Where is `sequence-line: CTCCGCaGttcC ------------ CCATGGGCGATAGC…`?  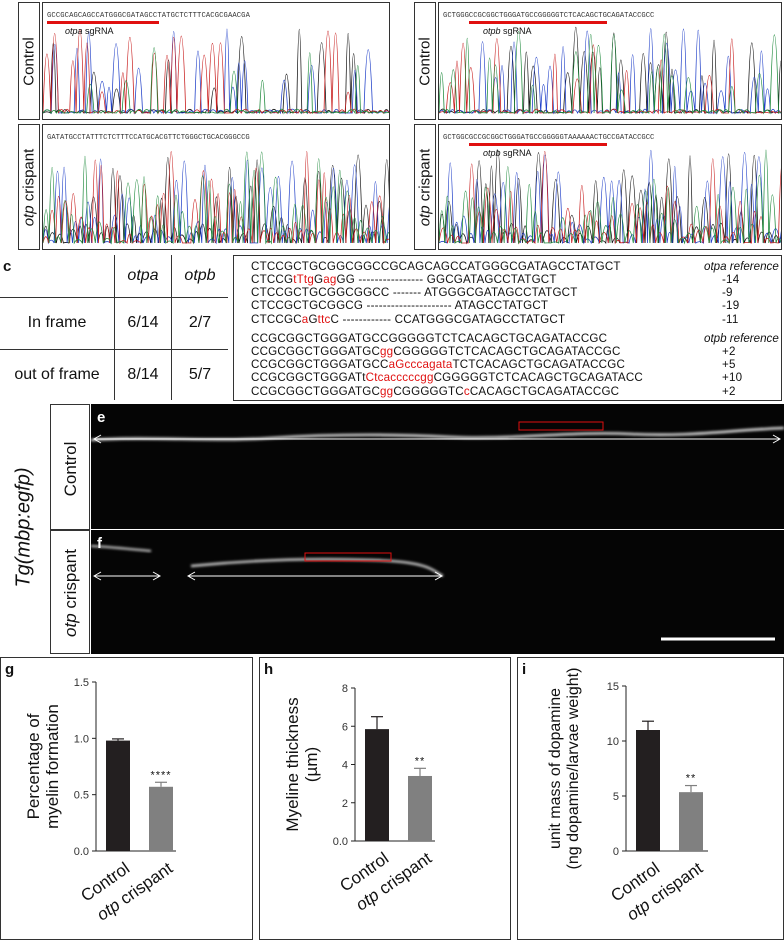 sequence-line: CTCCGCaGttcC ------------ CCATGGGCGATAGC… is located at coordinates (408, 319).